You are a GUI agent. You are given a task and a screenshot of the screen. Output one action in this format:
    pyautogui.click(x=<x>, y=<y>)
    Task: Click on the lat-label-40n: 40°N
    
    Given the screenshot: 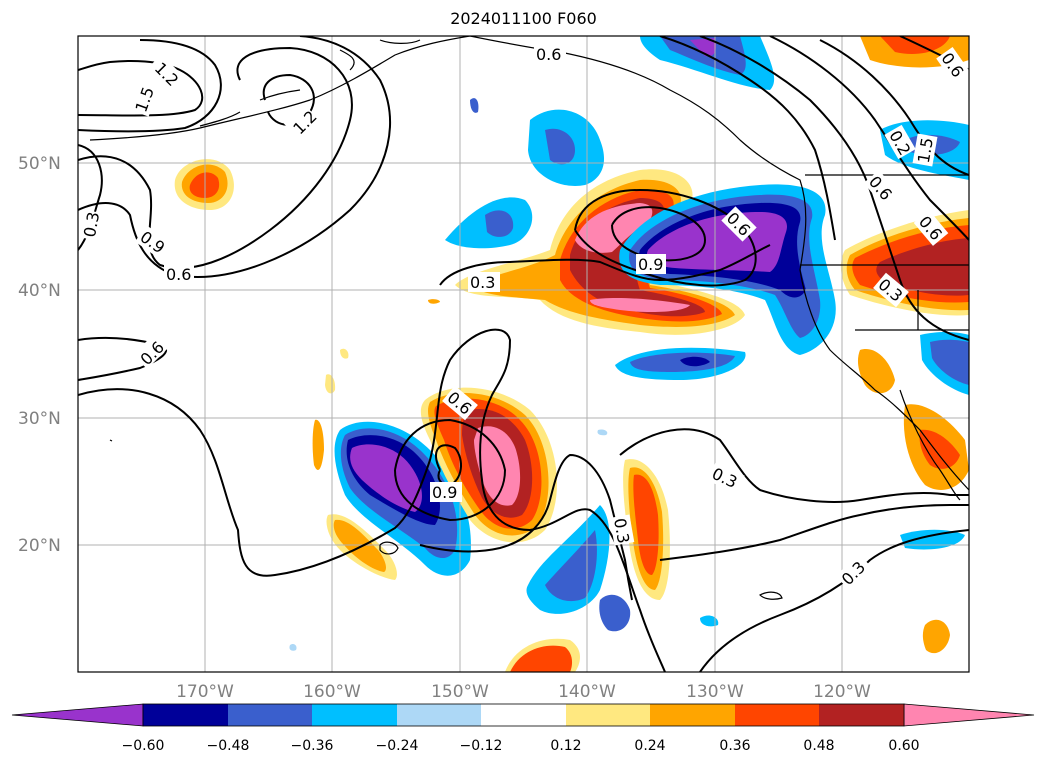 What is the action you would take?
    pyautogui.click(x=39, y=291)
    